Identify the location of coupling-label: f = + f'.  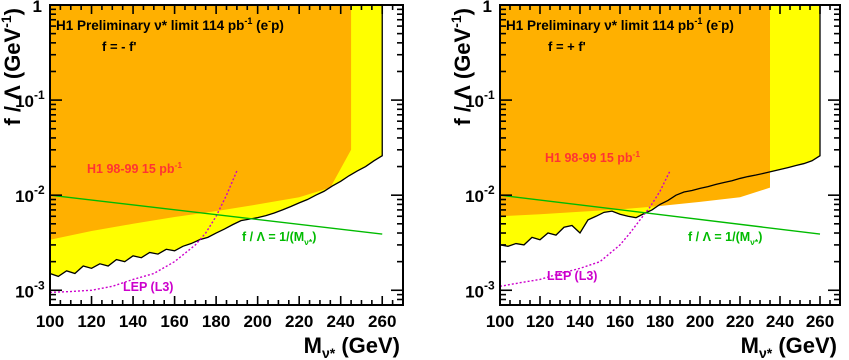
(567, 46).